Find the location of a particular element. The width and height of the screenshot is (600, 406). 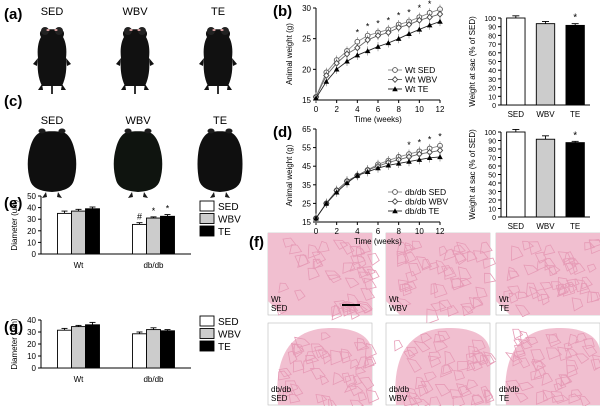

b-bar-bar-sed is located at coordinates (516, 61).